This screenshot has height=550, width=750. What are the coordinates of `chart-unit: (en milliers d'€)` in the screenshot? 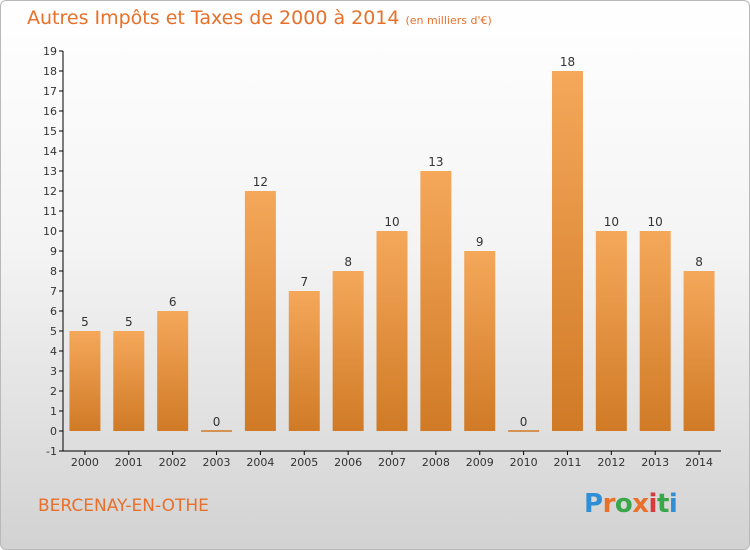 It's located at (448, 20).